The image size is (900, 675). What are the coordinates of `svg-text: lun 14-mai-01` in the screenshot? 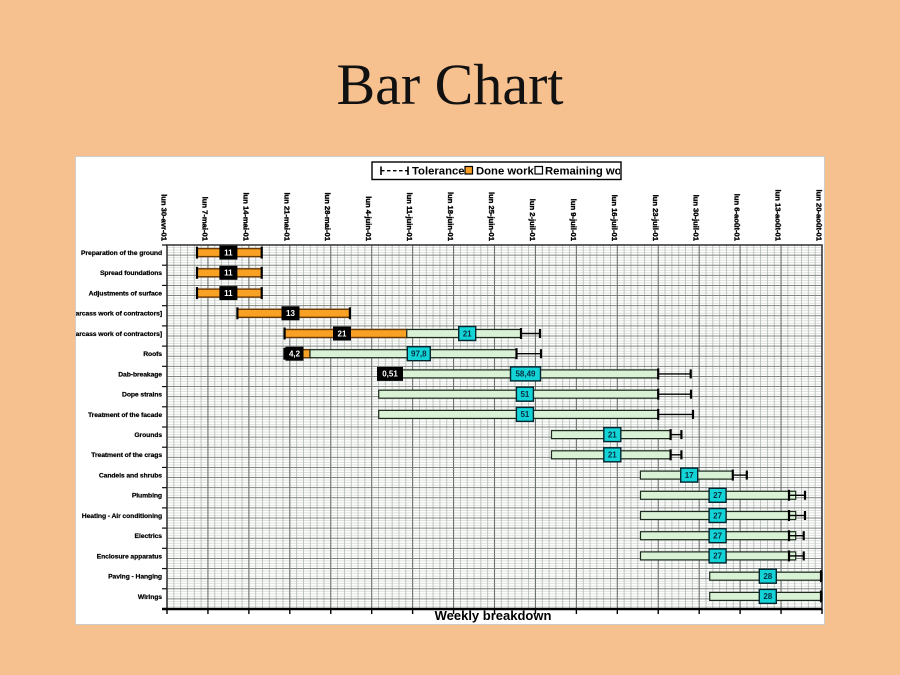 It's located at (245, 216).